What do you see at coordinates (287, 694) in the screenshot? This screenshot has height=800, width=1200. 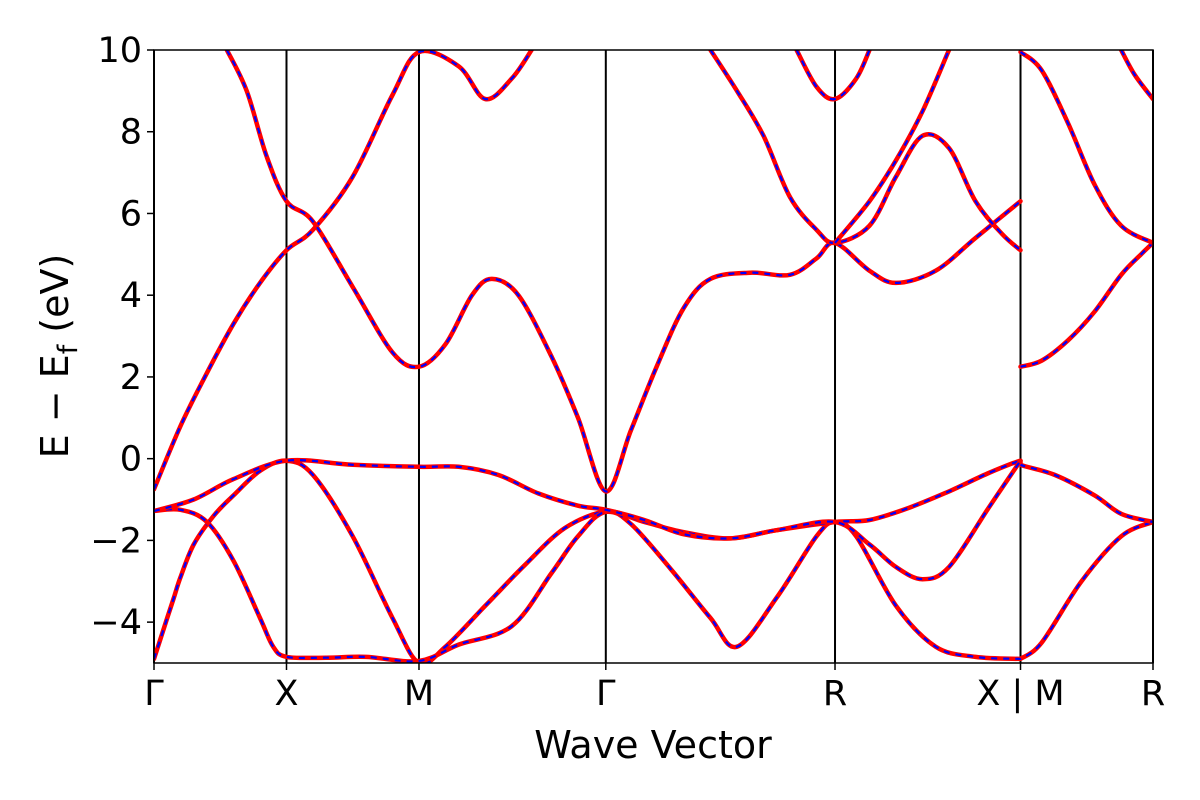 I see `x-tick-label-1: X` at bounding box center [287, 694].